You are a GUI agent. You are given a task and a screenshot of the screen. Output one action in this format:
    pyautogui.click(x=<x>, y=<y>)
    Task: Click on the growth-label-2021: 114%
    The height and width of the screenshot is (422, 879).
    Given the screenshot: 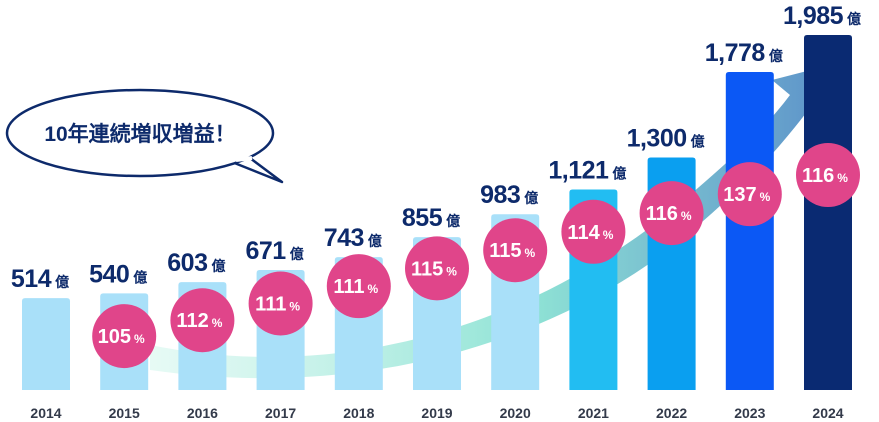 What is the action you would take?
    pyautogui.click(x=590, y=233)
    